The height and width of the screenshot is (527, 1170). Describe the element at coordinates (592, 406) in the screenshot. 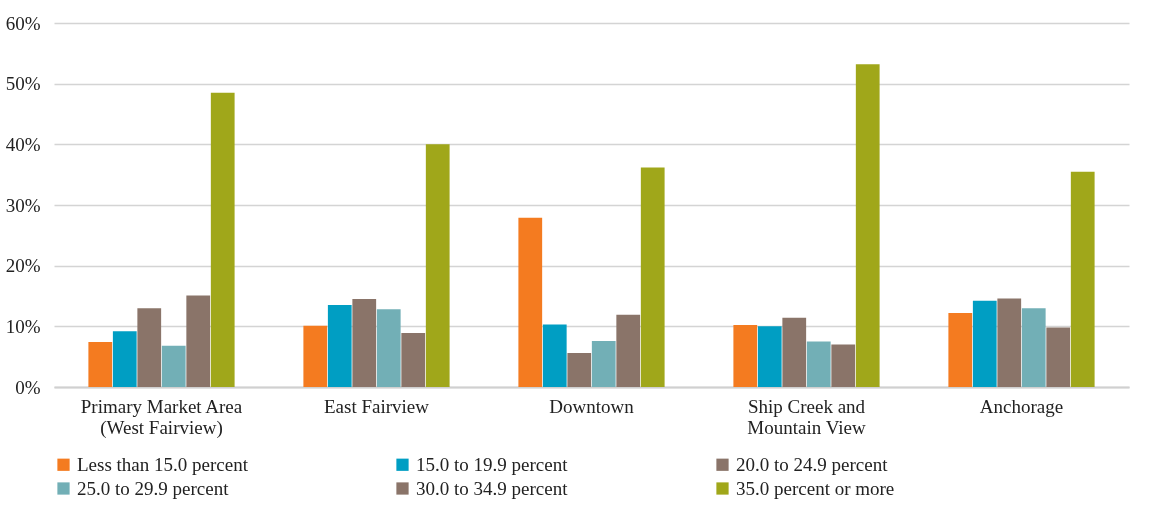

I see `x-tick-label: Downtown` at that location.